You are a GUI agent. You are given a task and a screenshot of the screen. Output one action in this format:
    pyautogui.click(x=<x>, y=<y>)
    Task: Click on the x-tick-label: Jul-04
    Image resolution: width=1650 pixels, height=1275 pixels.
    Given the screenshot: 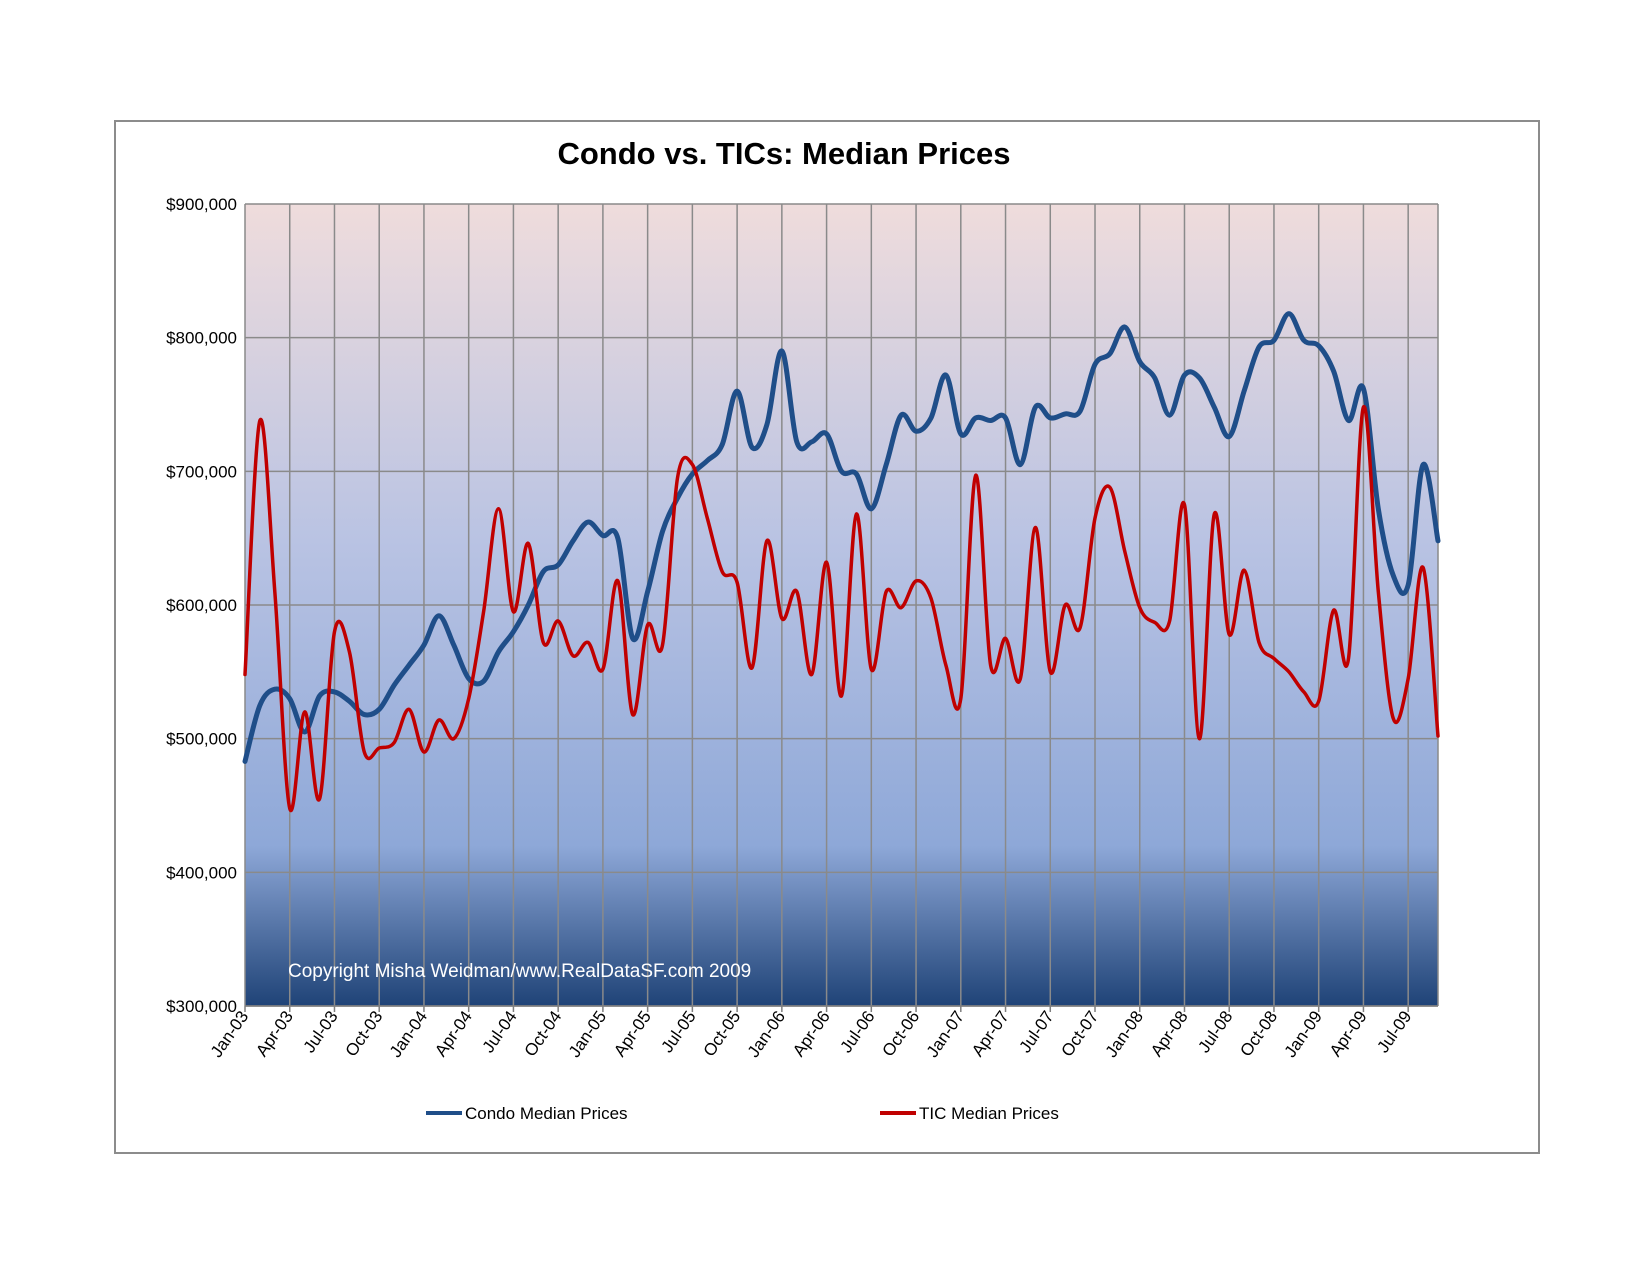 What is the action you would take?
    pyautogui.click(x=500, y=1031)
    